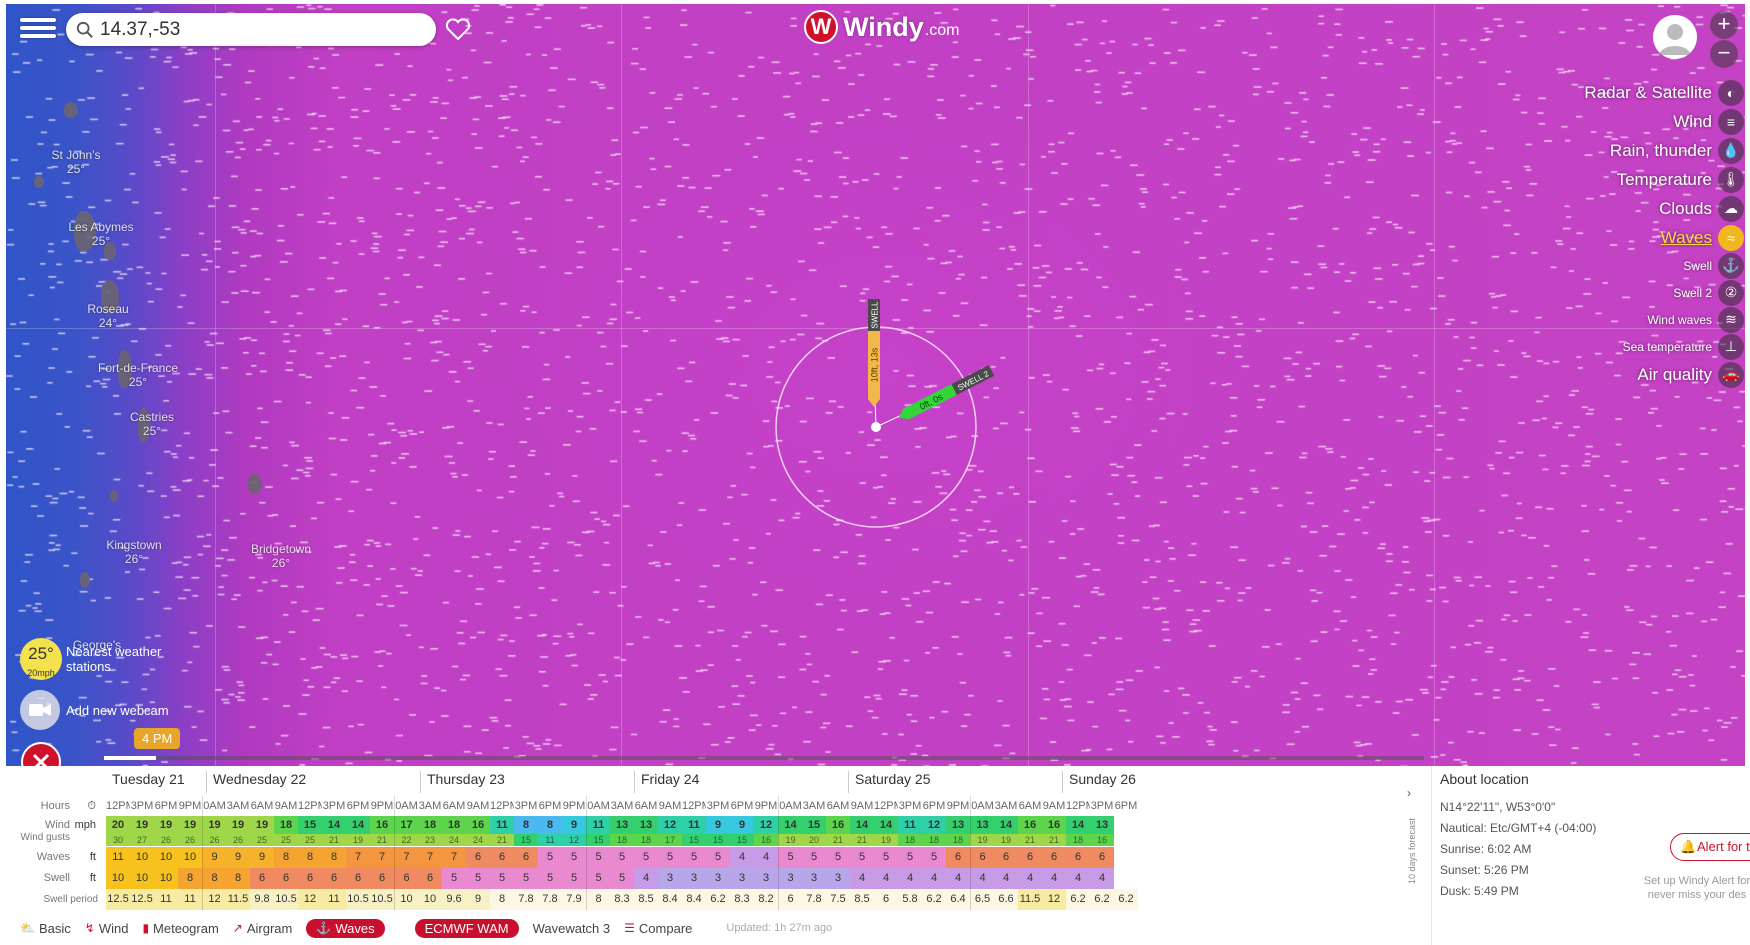  What do you see at coordinates (256, 782) in the screenshot?
I see `day-header: Wednesday 22` at bounding box center [256, 782].